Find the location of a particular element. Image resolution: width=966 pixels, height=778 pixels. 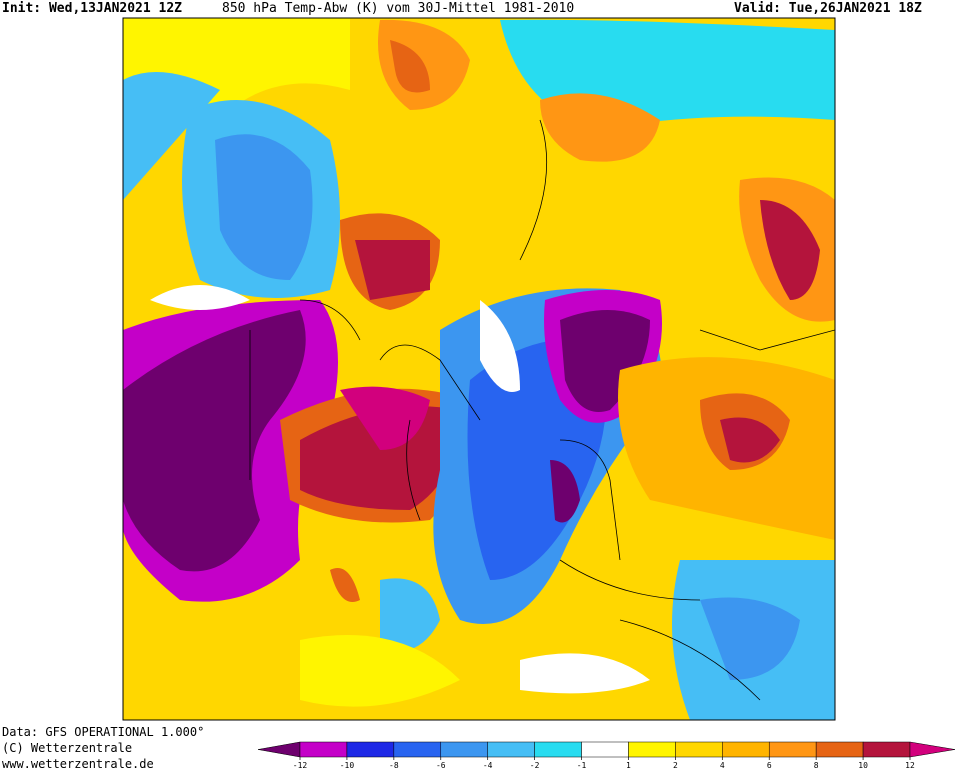

colorbar-tick-label: -8 is located at coordinates (394, 765).